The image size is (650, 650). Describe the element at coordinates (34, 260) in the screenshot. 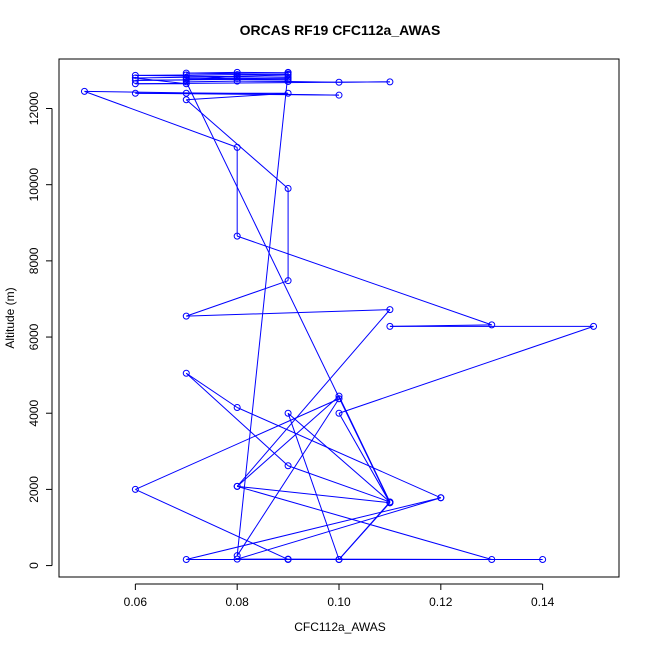

I see `y-tick-label: 8000` at that location.